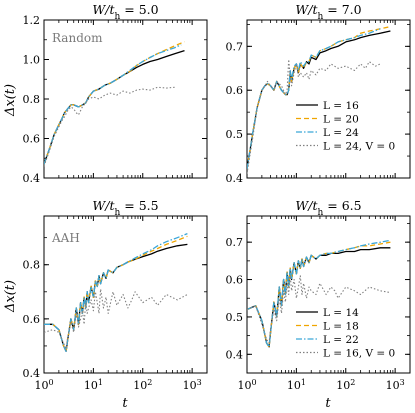 The height and width of the screenshot is (413, 415). I want to click on legend: L = 16 L = 20L = 24 L = 24, V = 0, so click(345, 126).